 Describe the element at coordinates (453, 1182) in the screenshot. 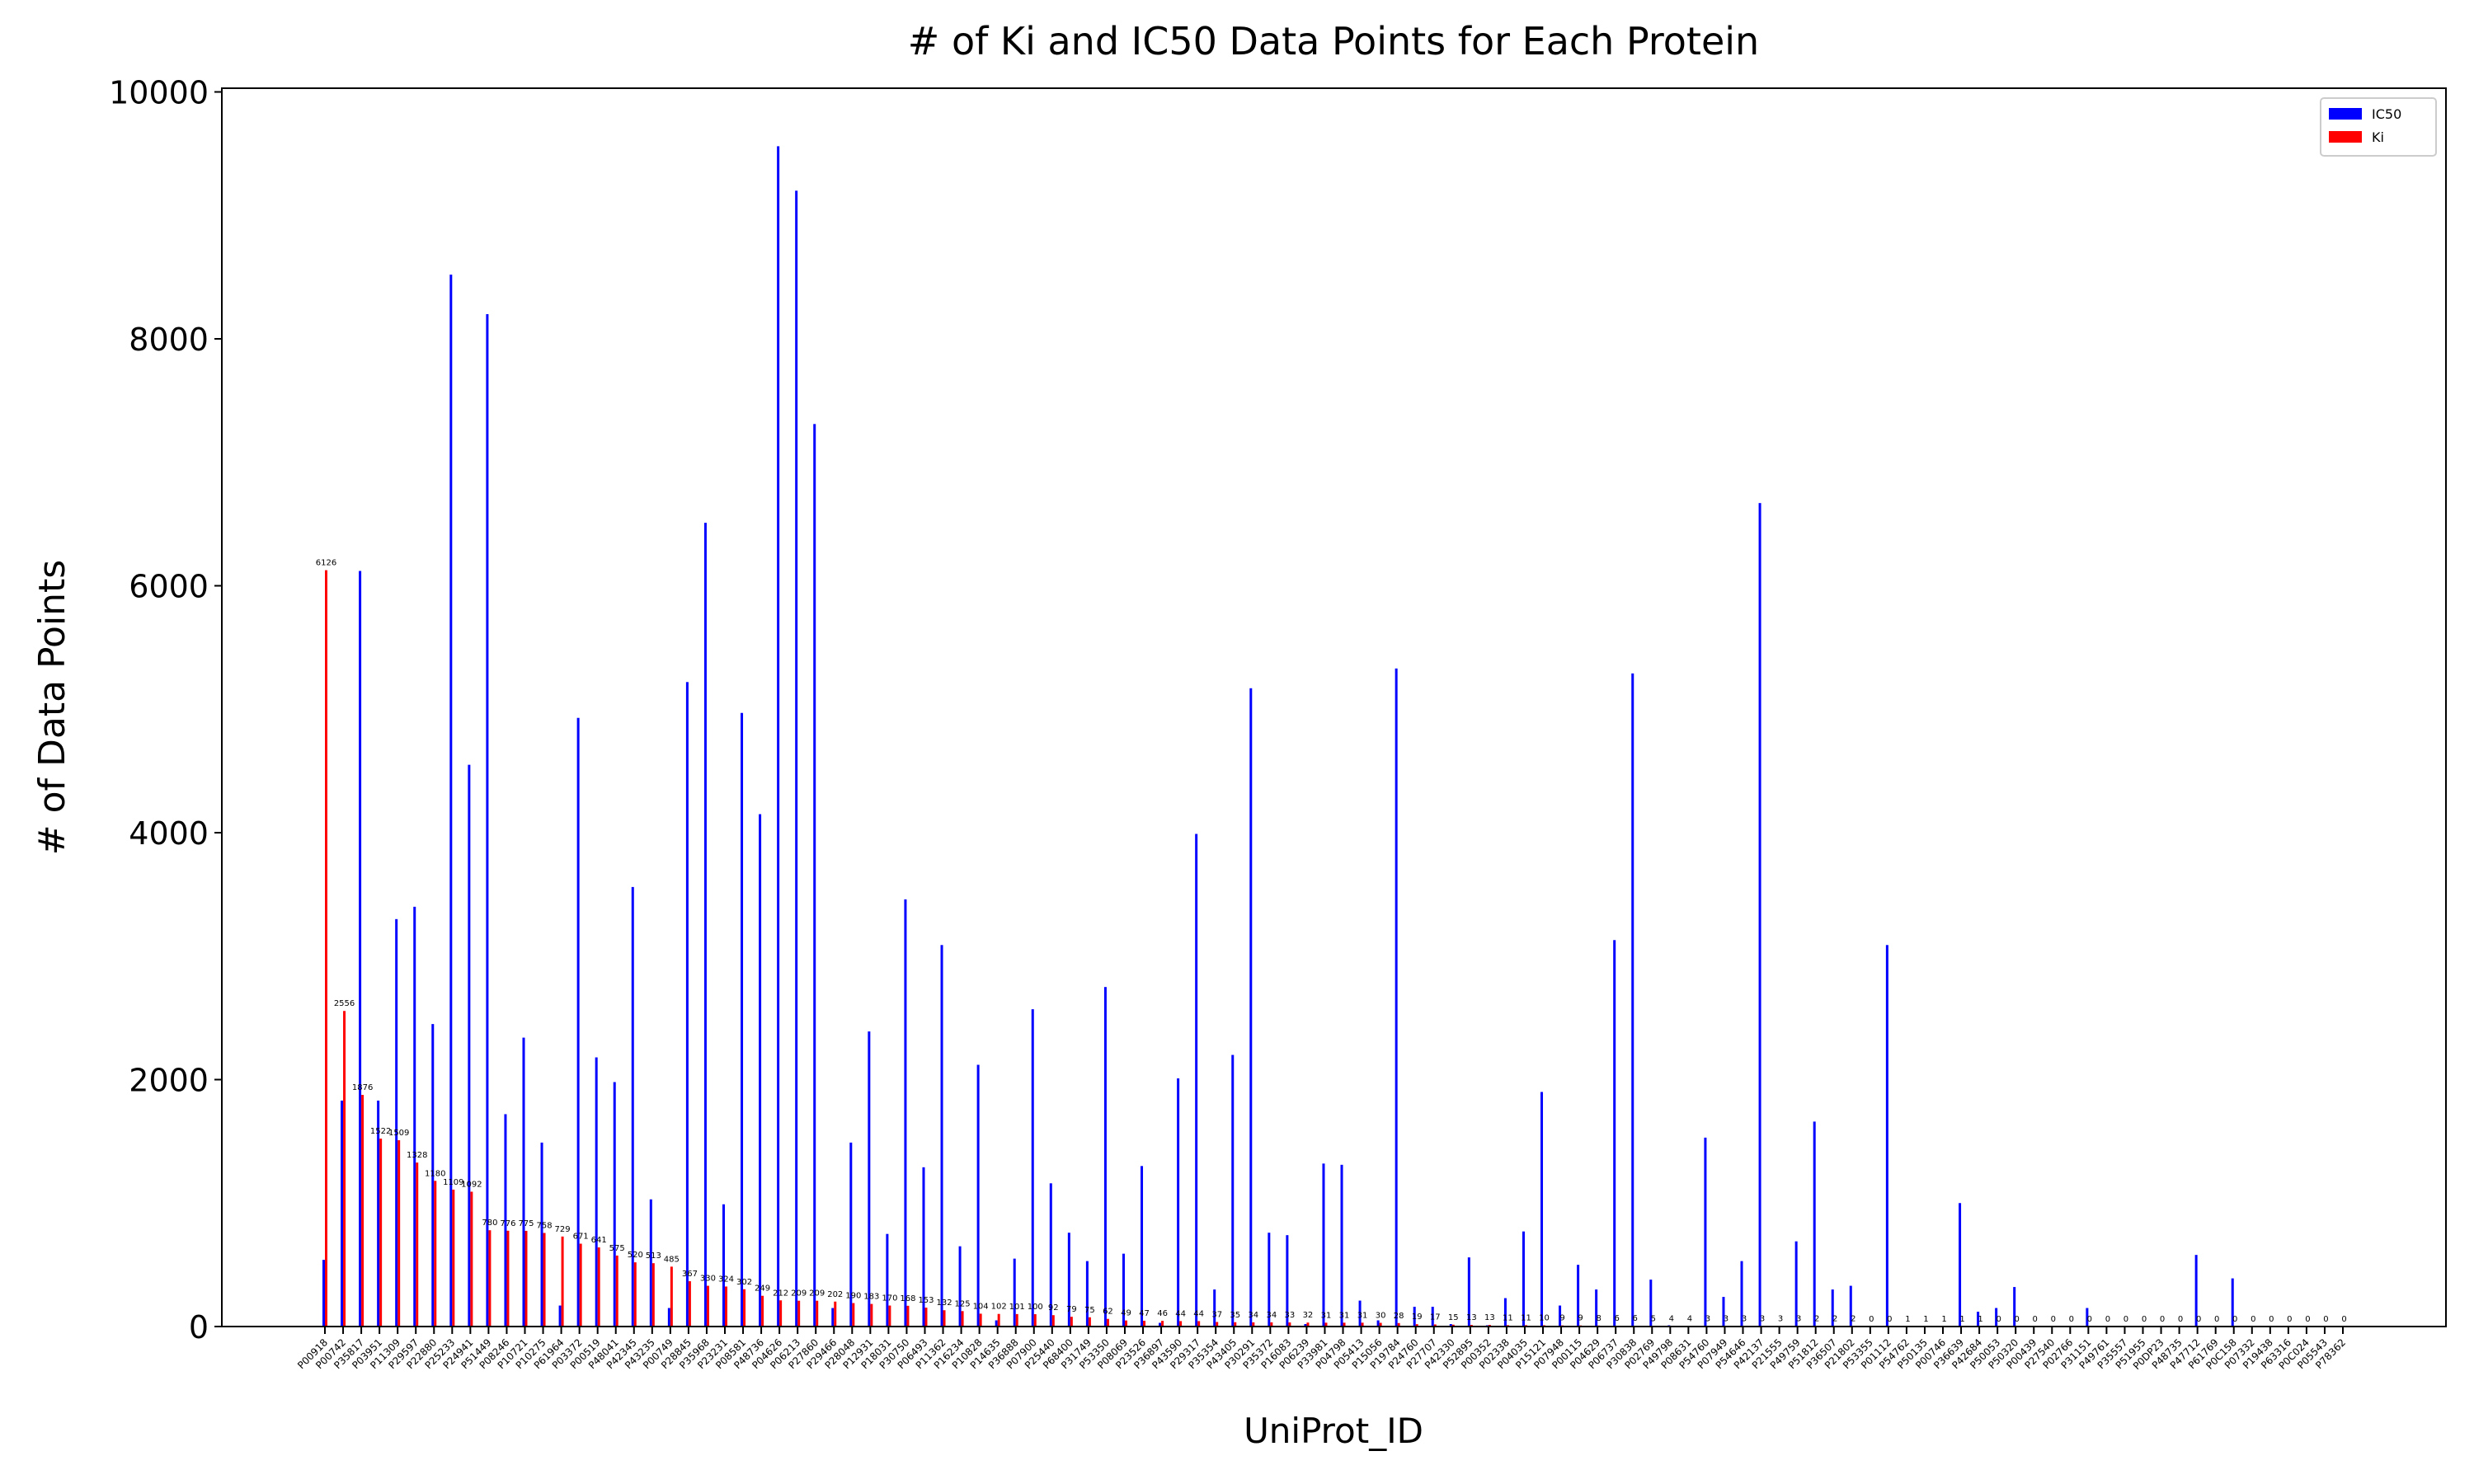

I see `data-label: 1109` at that location.